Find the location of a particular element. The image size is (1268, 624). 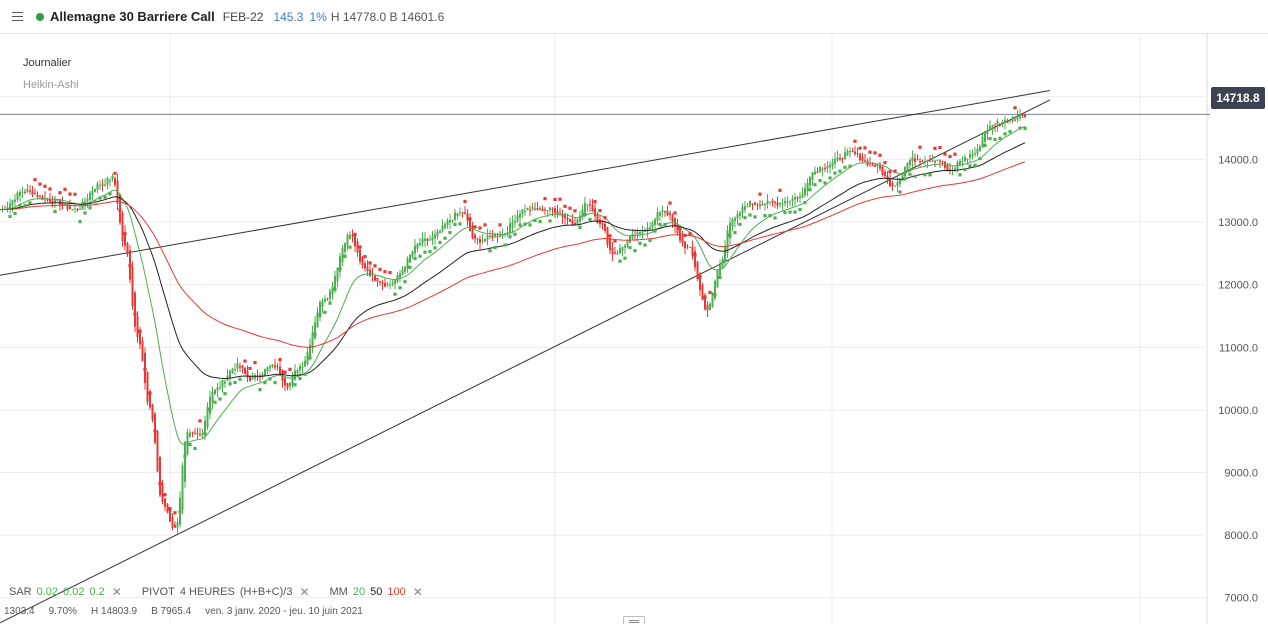

pivot-label: PIVOT is located at coordinates (158, 592).